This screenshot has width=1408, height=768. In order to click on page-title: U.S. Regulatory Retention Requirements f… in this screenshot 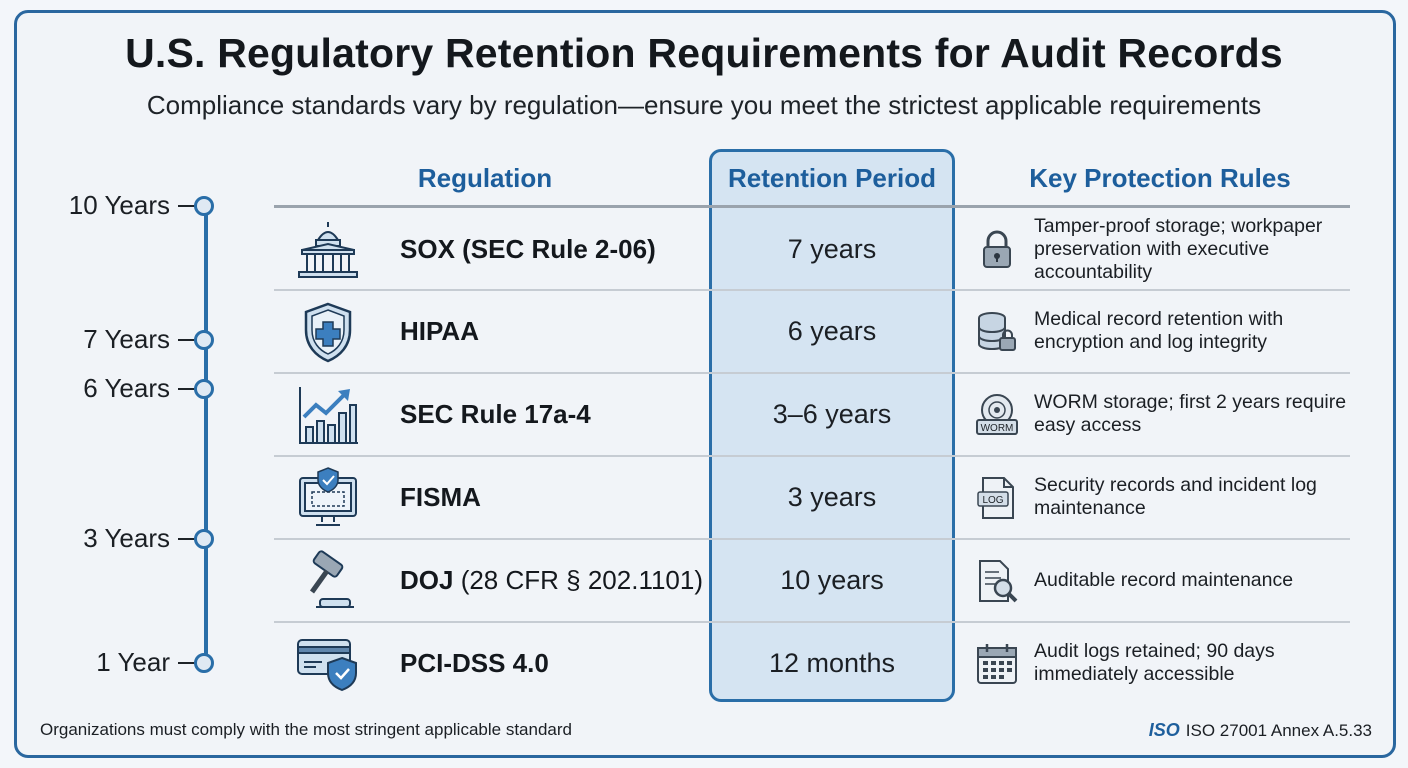, I will do `click(704, 53)`.